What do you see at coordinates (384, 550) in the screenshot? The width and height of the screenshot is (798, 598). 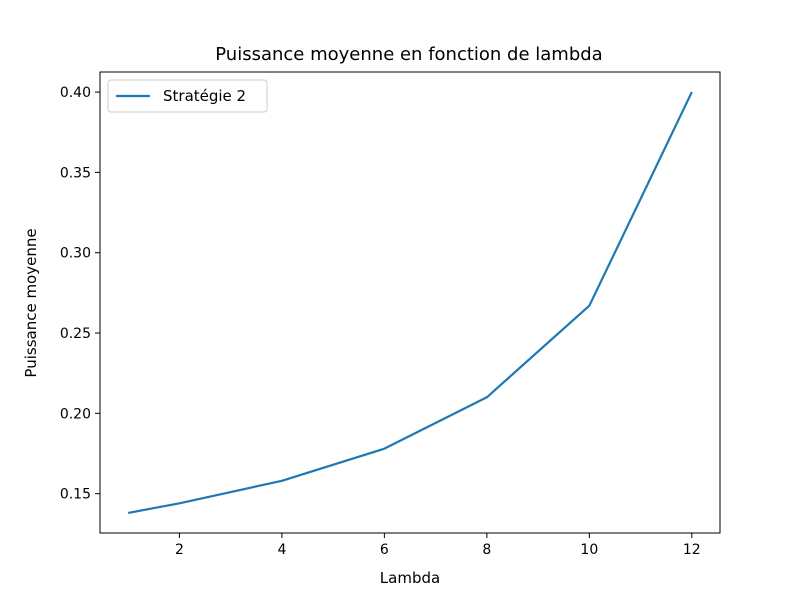 I see `x-tick-label: 6` at bounding box center [384, 550].